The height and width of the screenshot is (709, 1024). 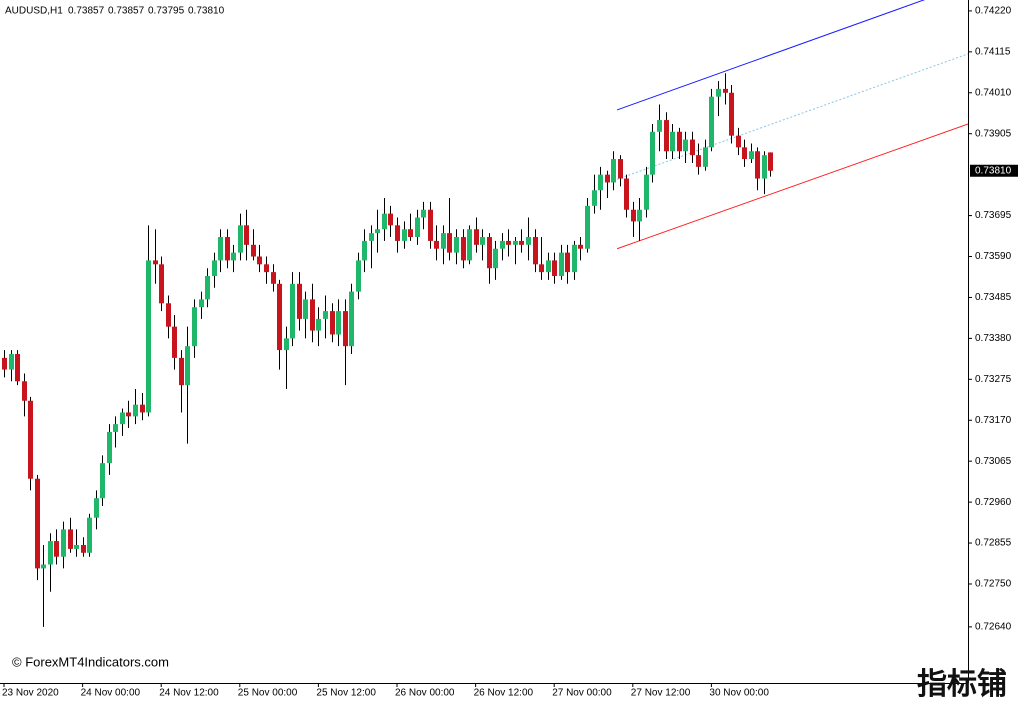 I want to click on y-tick-label: 0.73485, so click(x=993, y=297).